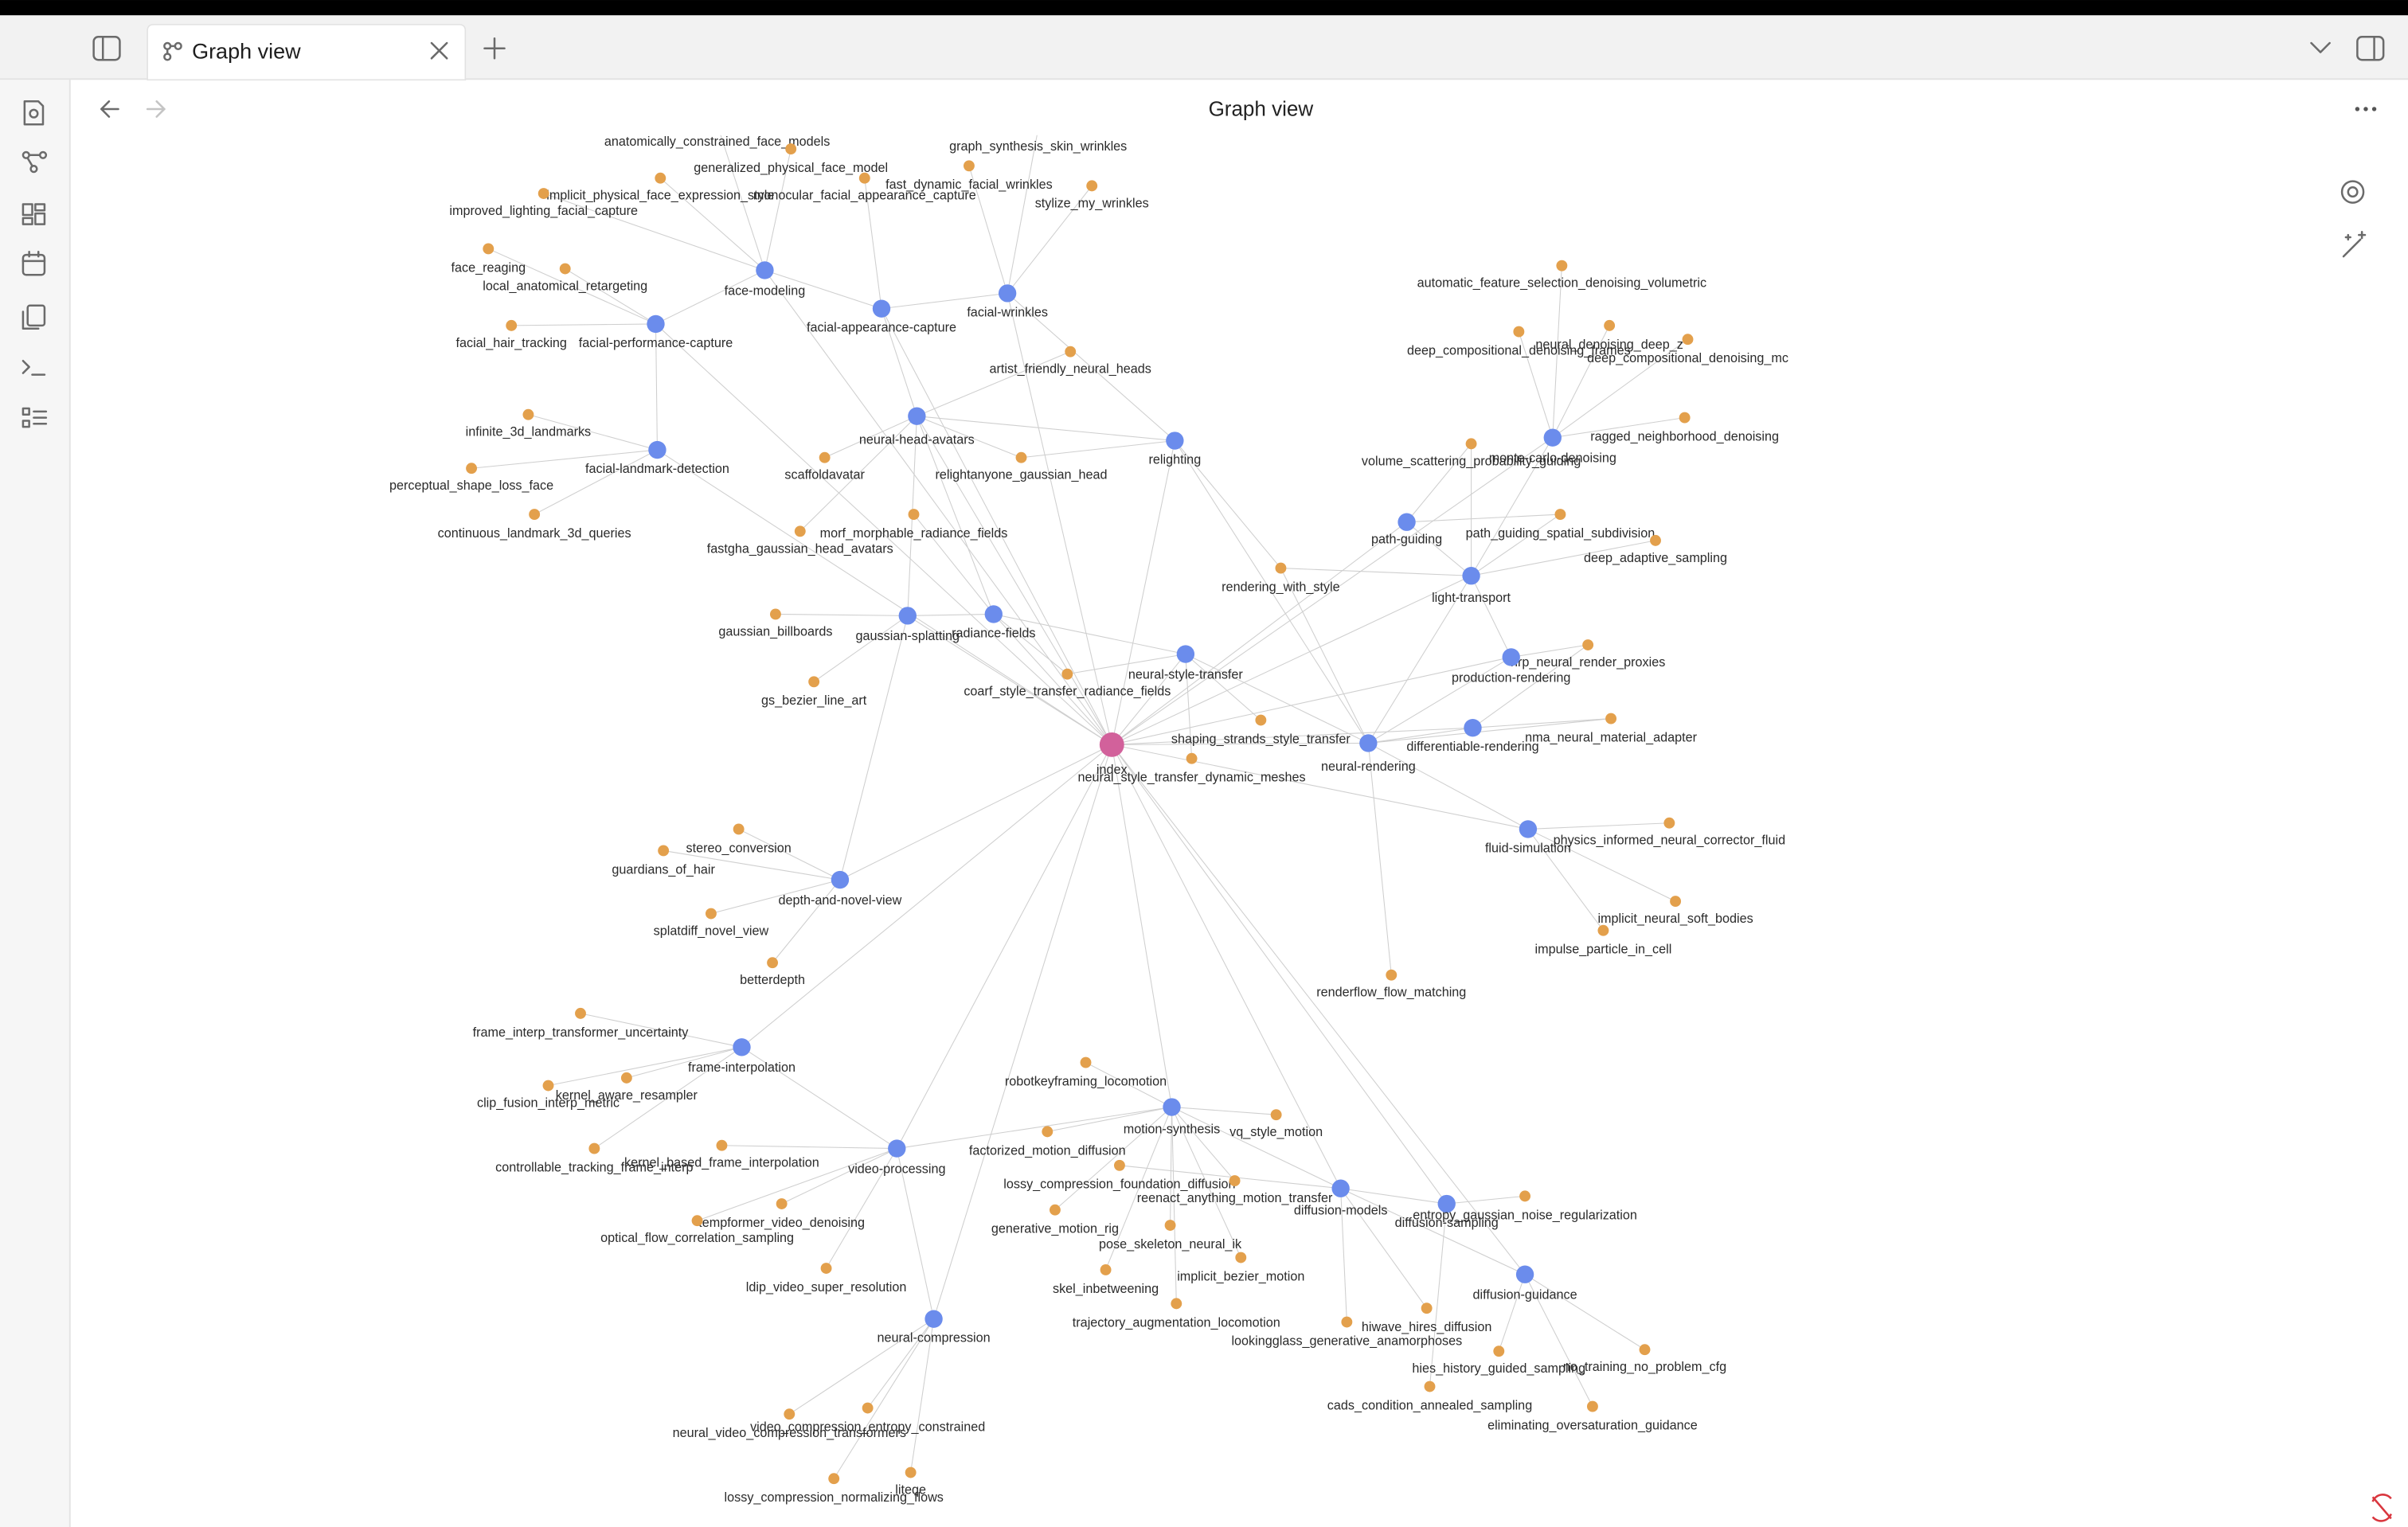 The width and height of the screenshot is (2408, 1527). I want to click on ribbon-graph, so click(35, 162).